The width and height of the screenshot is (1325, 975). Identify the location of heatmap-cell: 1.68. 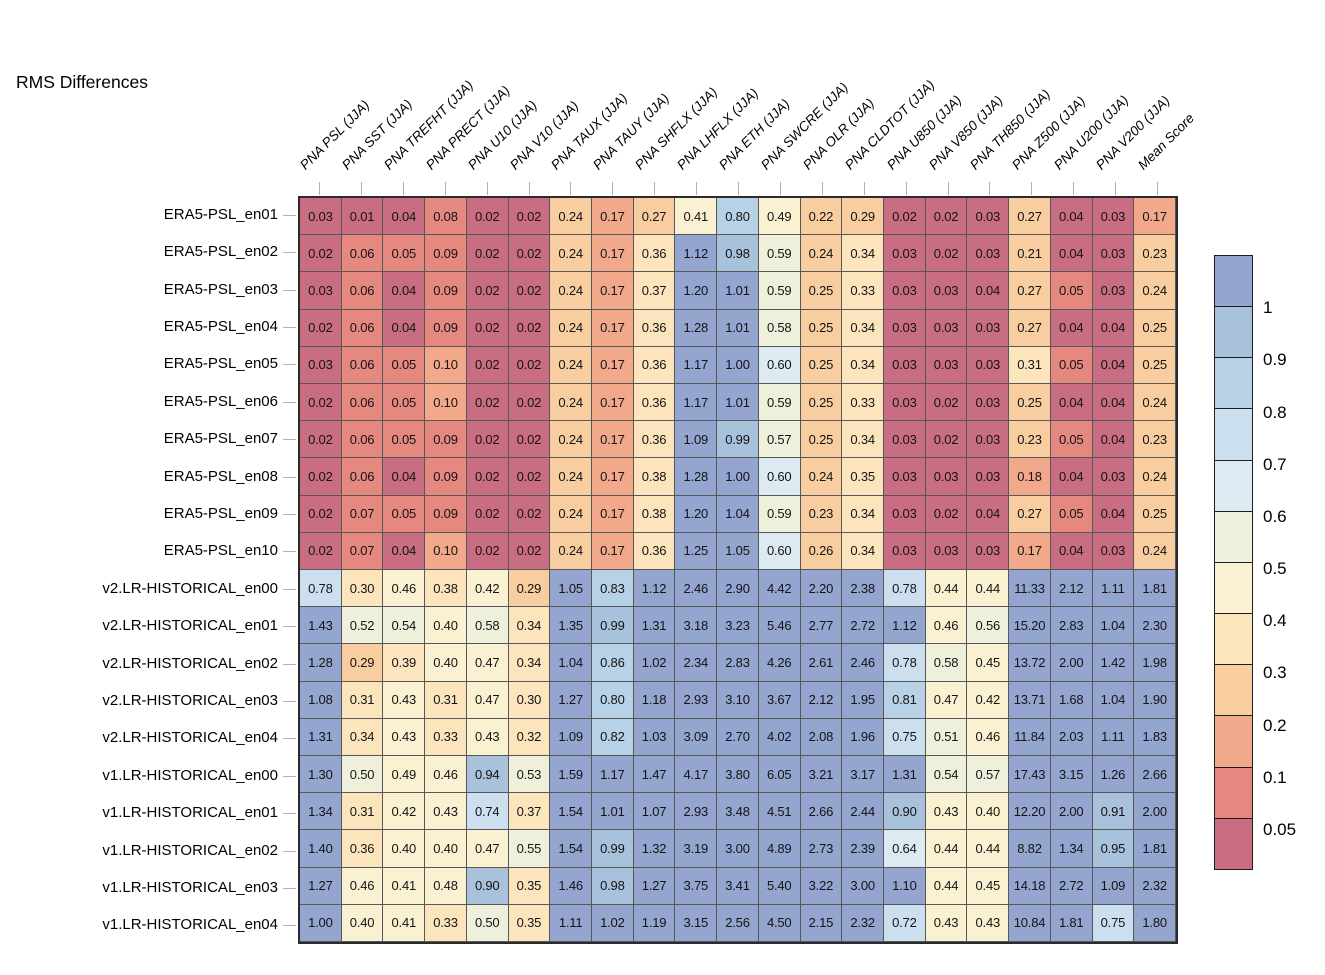
(1071, 700).